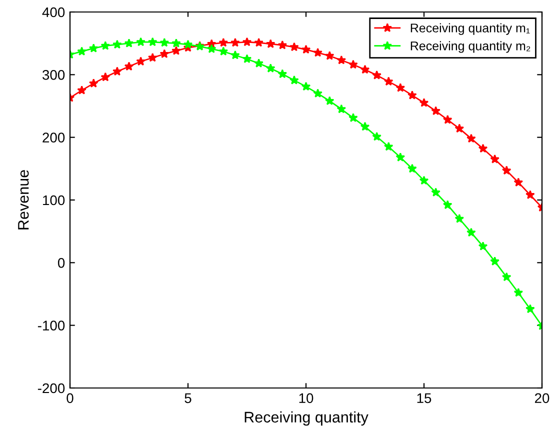  What do you see at coordinates (53, 137) in the screenshot?
I see `y-tick-label: 200` at bounding box center [53, 137].